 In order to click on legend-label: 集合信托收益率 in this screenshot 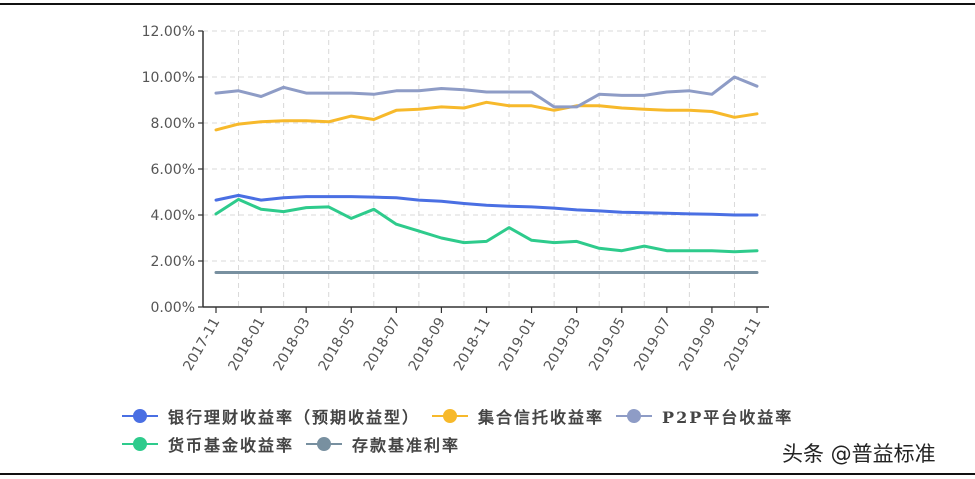, I will do `click(541, 417)`.